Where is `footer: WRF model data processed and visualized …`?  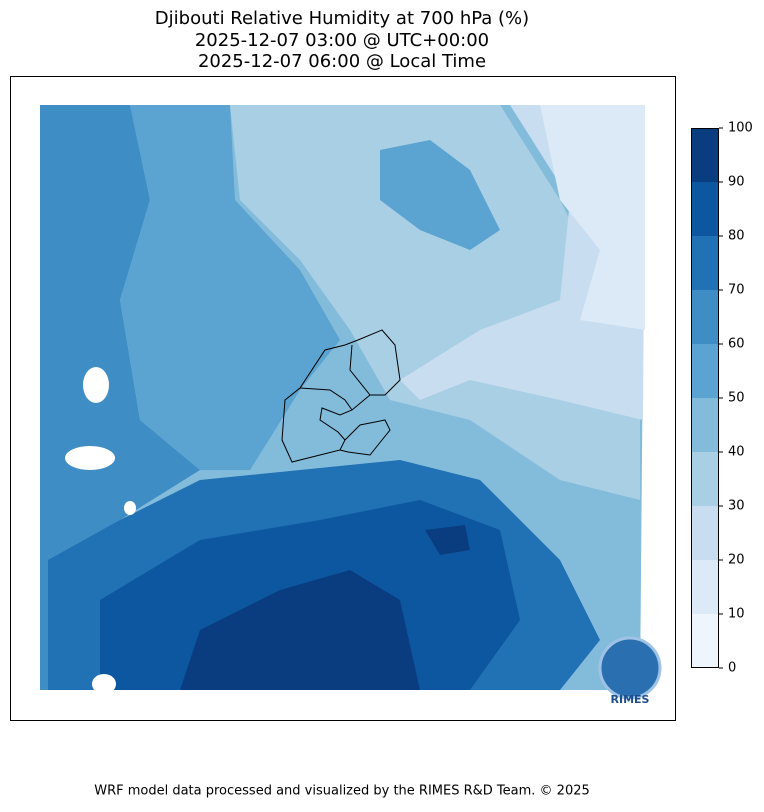 footer: WRF model data processed and visualized … is located at coordinates (342, 791).